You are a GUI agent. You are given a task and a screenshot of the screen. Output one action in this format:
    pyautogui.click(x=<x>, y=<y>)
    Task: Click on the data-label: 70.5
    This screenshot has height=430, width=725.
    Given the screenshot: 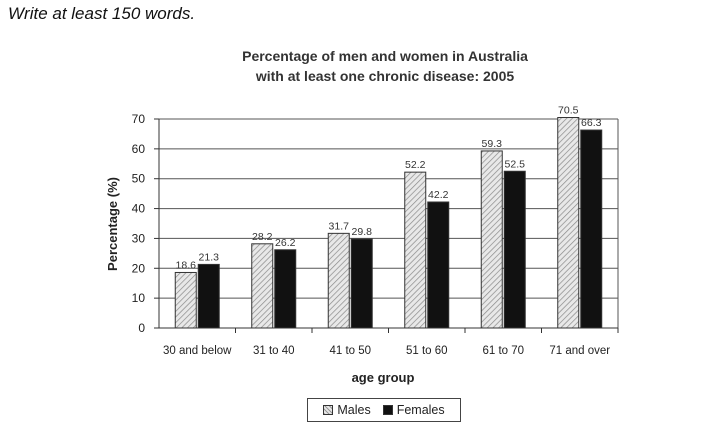 What is the action you would take?
    pyautogui.click(x=568, y=111)
    